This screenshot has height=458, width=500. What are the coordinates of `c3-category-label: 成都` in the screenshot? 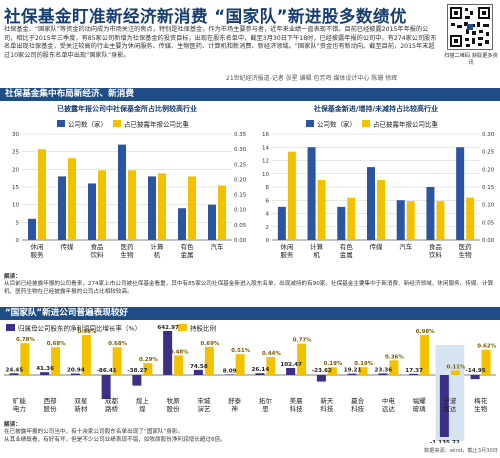 It's located at (112, 400).